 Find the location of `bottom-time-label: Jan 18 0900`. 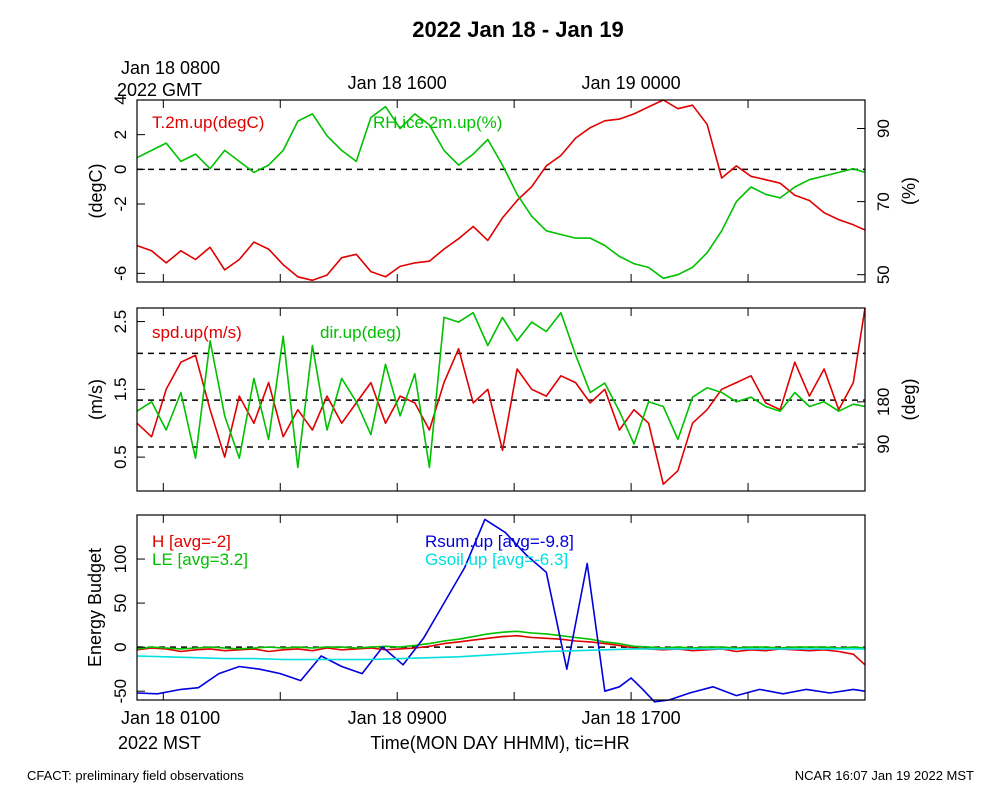

bottom-time-label: Jan 18 0900 is located at coordinates (397, 718).